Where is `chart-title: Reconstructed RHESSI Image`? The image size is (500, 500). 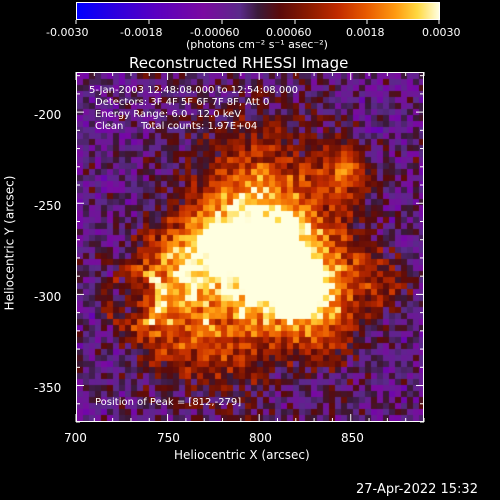
chart-title: Reconstructed RHESSI Image is located at coordinates (239, 63).